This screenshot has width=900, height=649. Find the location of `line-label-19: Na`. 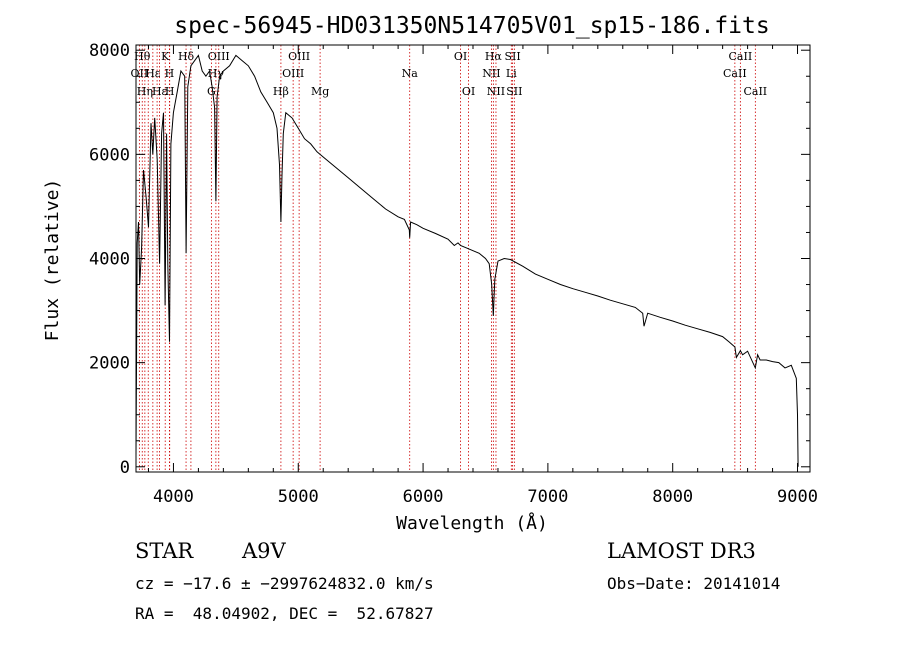

line-label-19: Na is located at coordinates (410, 73).